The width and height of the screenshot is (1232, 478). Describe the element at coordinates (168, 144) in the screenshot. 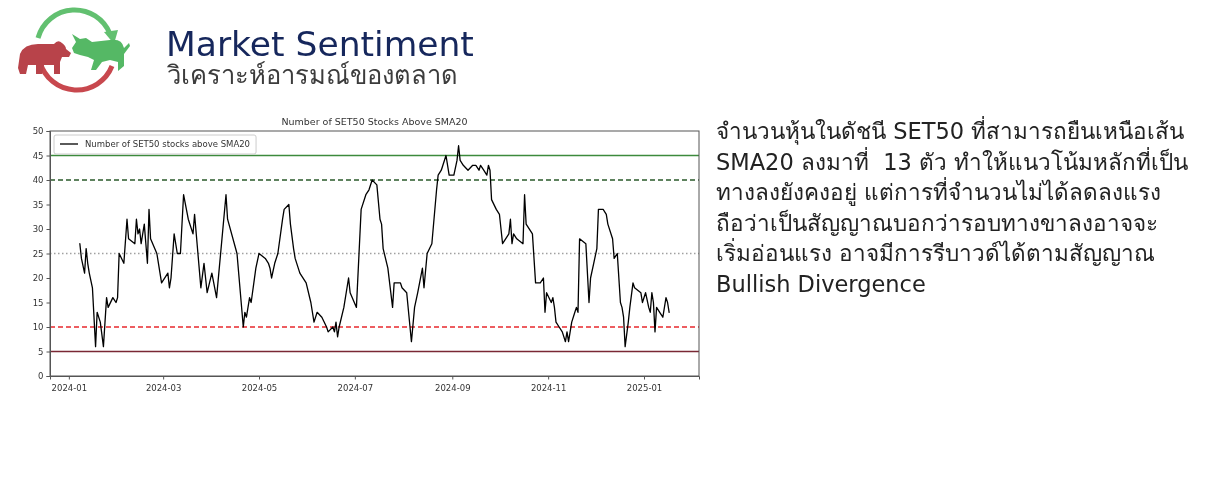

I see `legend-label: Number of SET50 stocks above SMA20` at that location.